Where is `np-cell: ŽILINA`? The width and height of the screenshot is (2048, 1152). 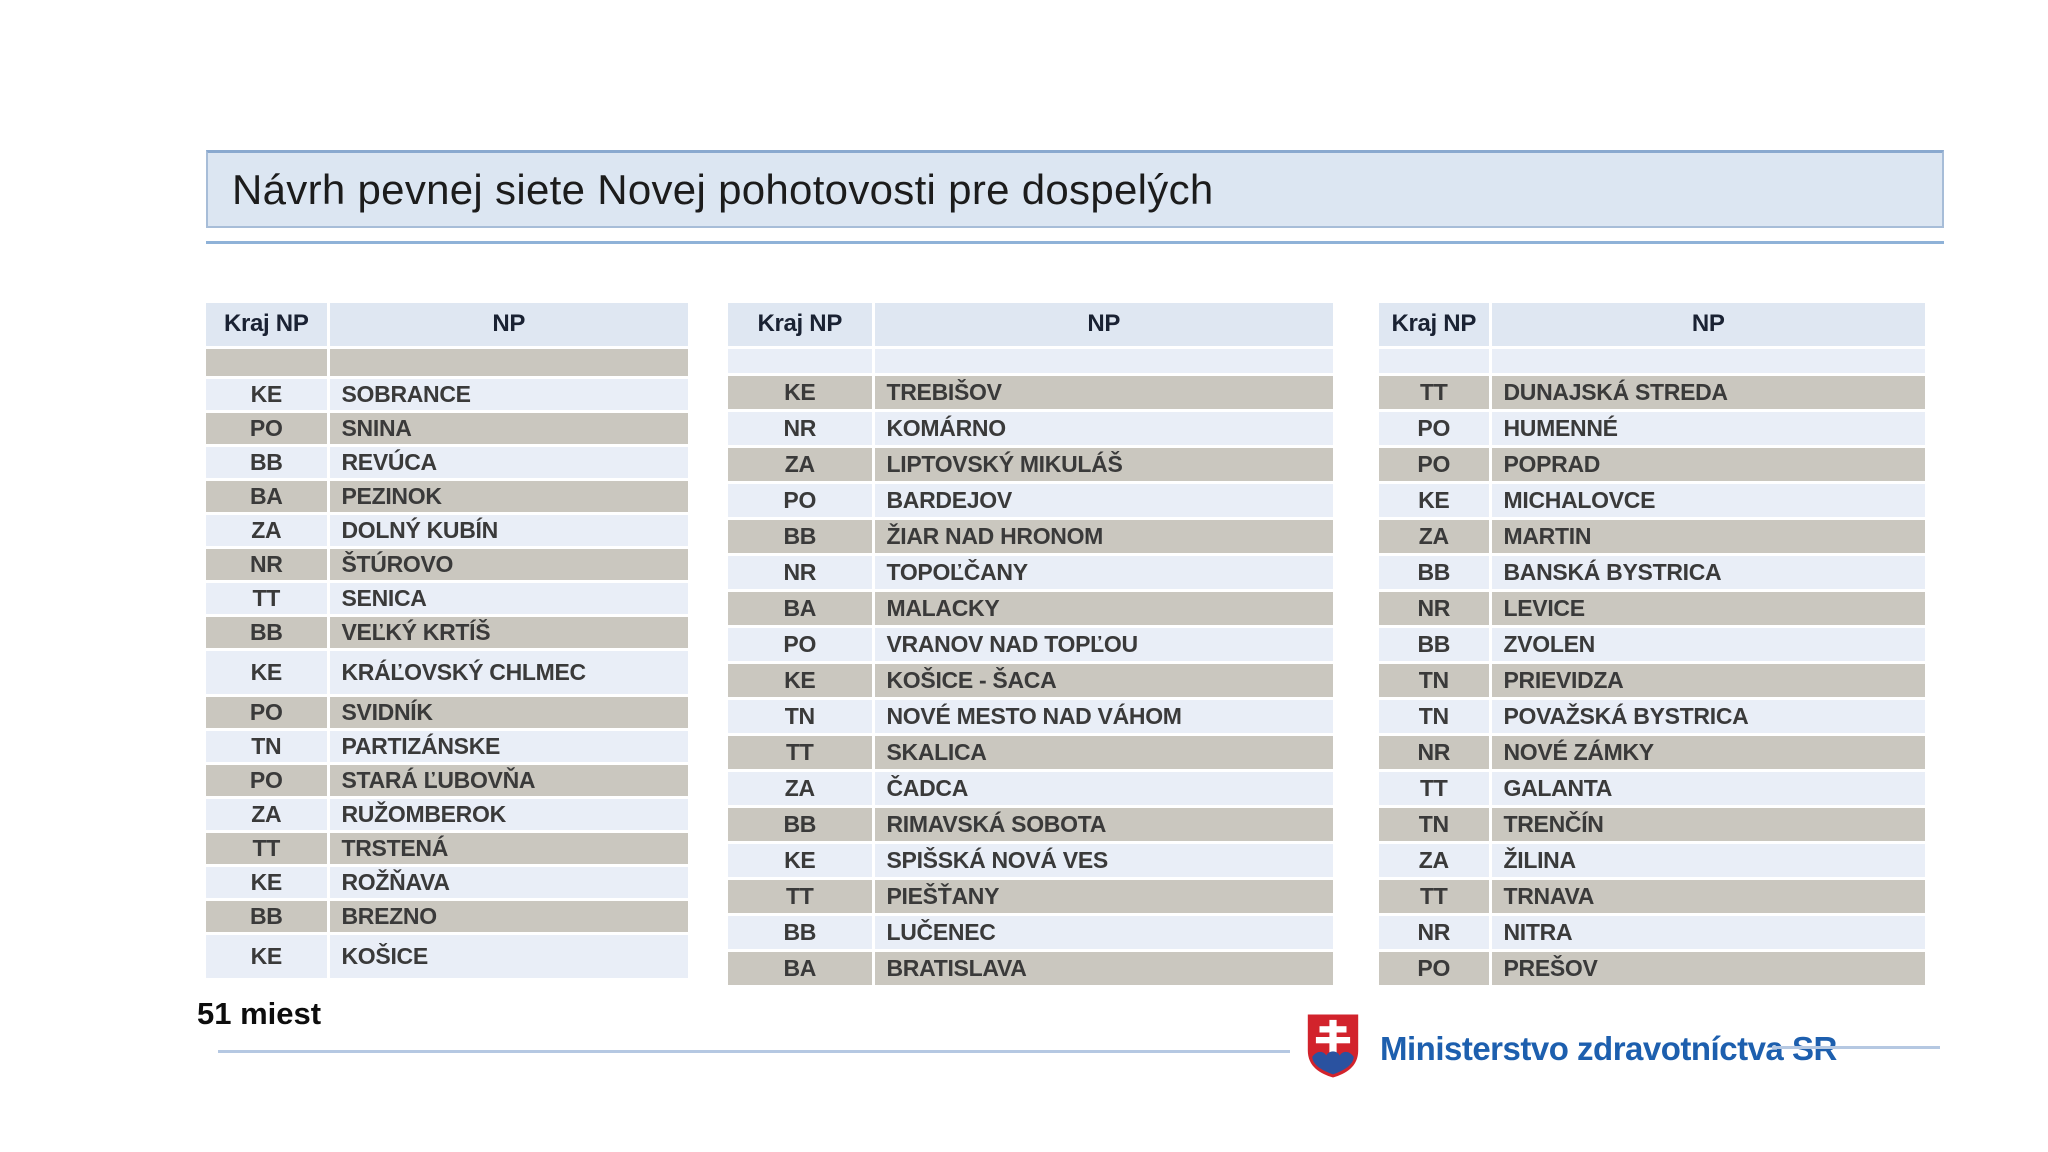 np-cell: ŽILINA is located at coordinates (1706, 861).